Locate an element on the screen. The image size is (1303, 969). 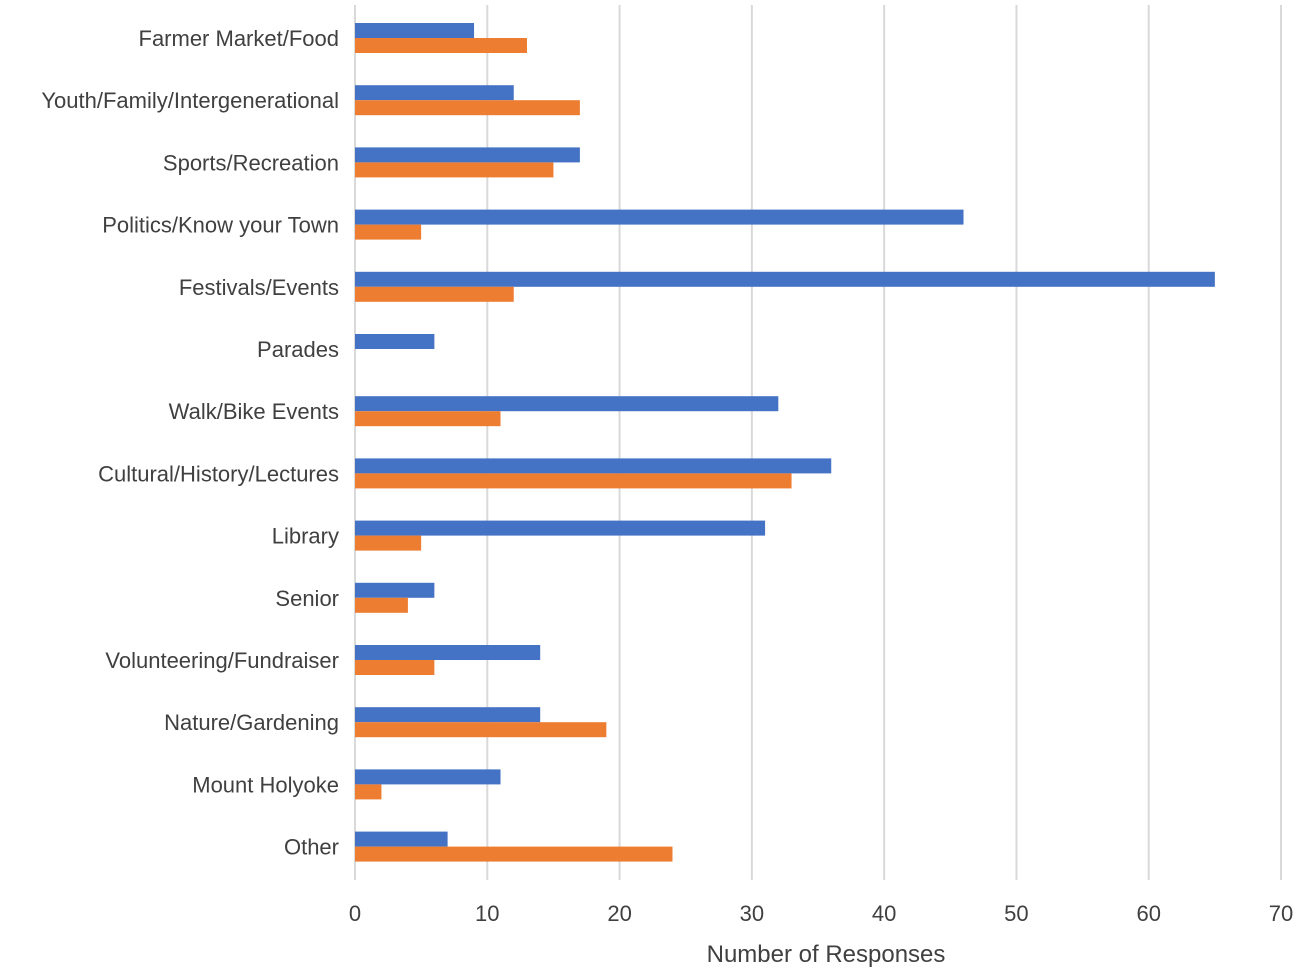
category-label: Parades is located at coordinates (298, 349).